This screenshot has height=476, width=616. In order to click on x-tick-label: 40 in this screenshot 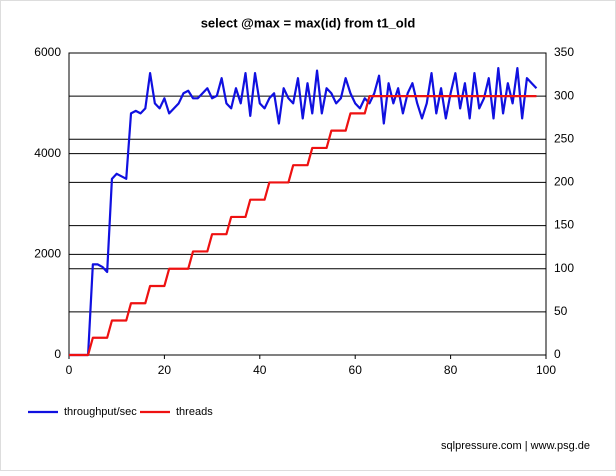, I will do `click(260, 370)`.